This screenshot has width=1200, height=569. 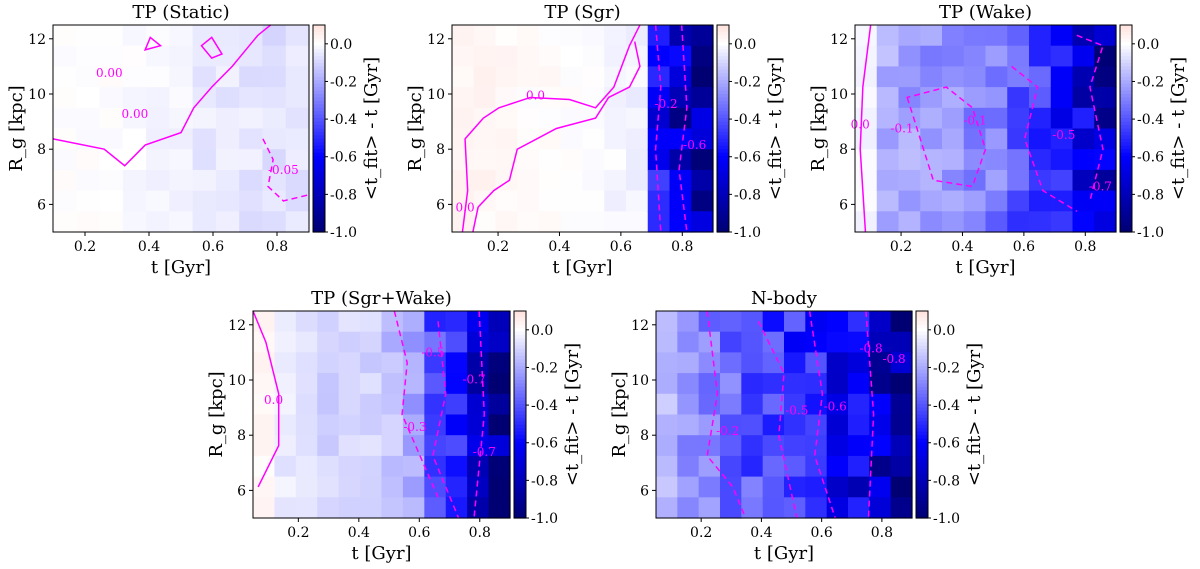 I want to click on x-tick-label: 0.8, so click(x=277, y=247).